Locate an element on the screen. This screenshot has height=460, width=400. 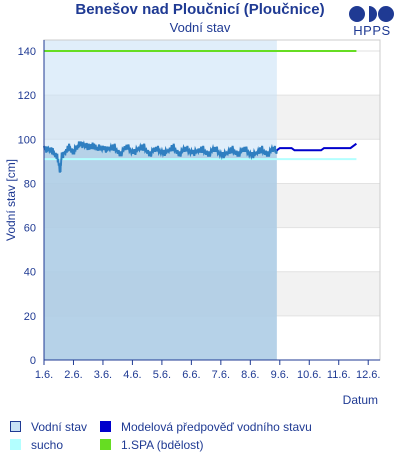
x-tick-label: 7.6. is located at coordinates (221, 375).